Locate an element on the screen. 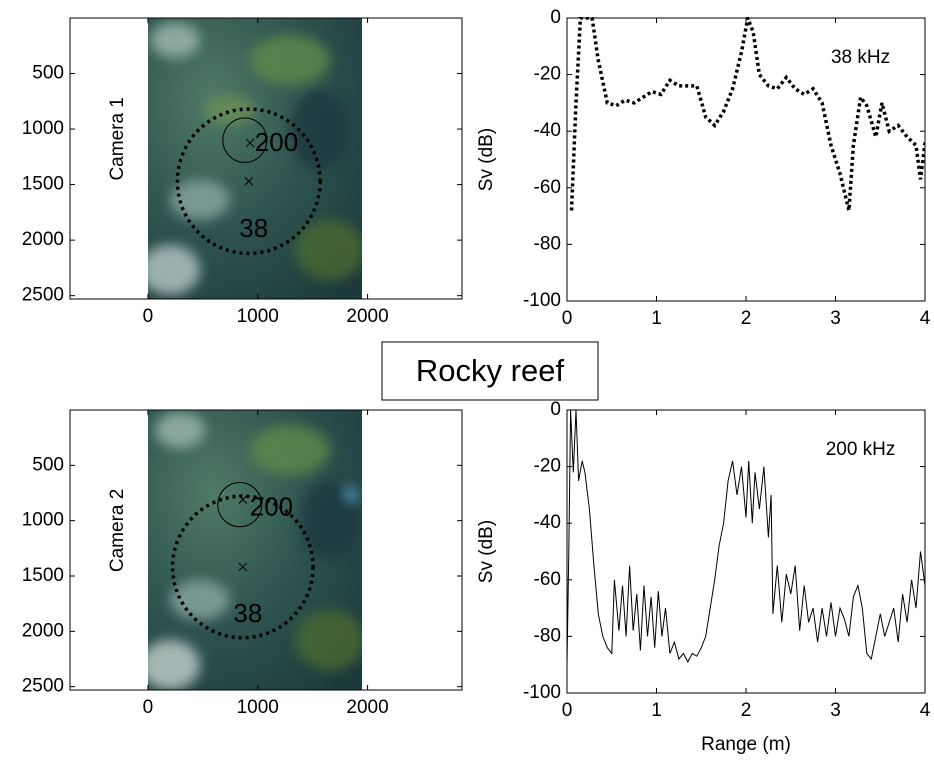 The width and height of the screenshot is (934, 762). camera-label: Camera 1 is located at coordinates (117, 138).